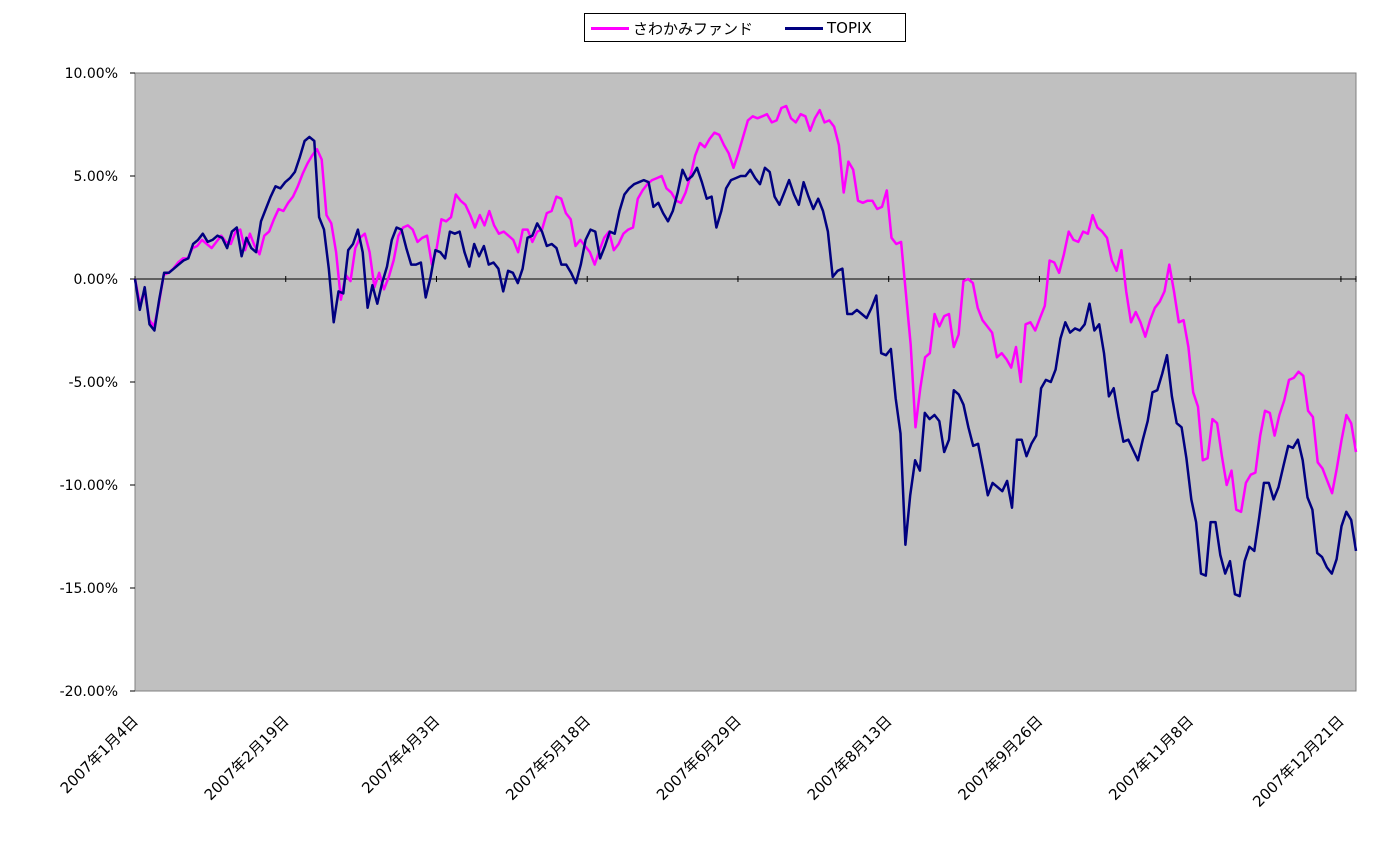 The height and width of the screenshot is (858, 1378). What do you see at coordinates (850, 758) in the screenshot?
I see `x-tick-label: 2007年8月13日` at bounding box center [850, 758].